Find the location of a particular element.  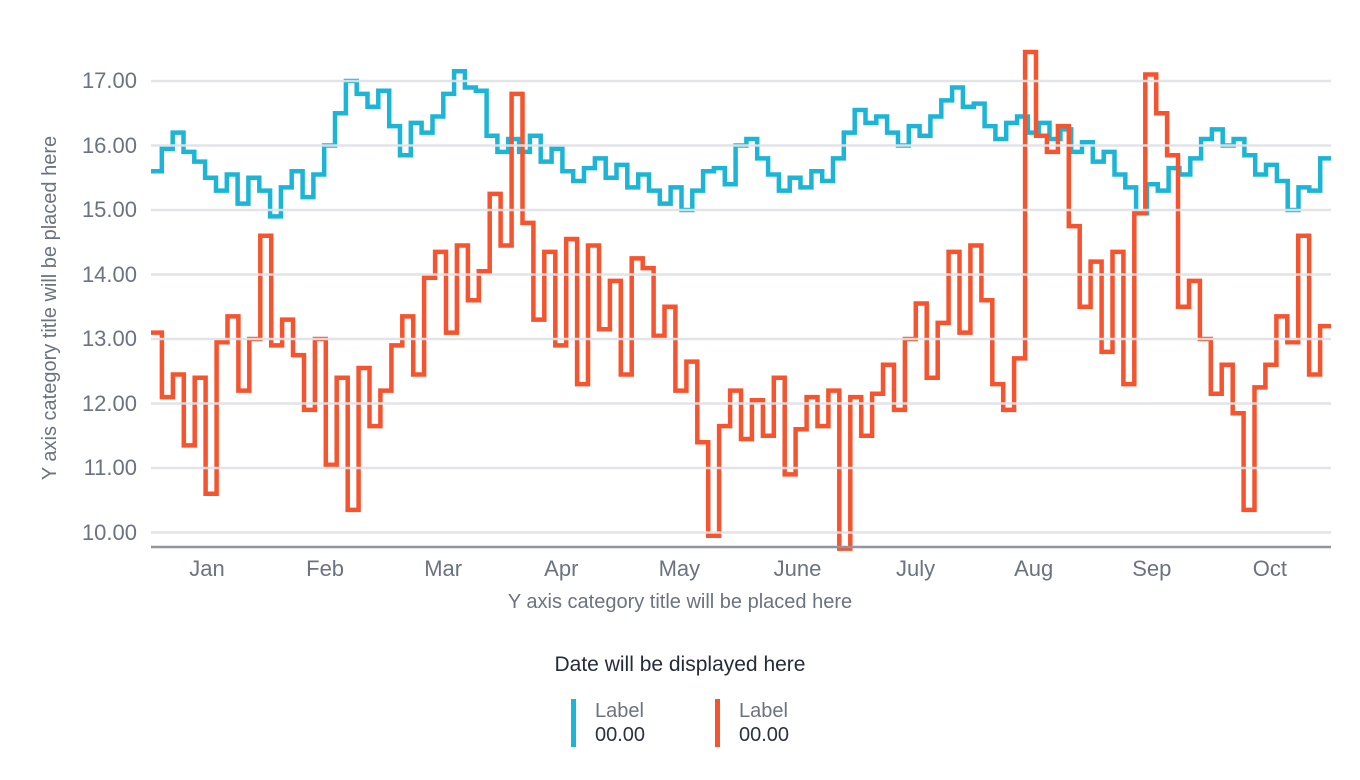

tooltip-date-placeholder: Date will be displayed here is located at coordinates (680, 664).